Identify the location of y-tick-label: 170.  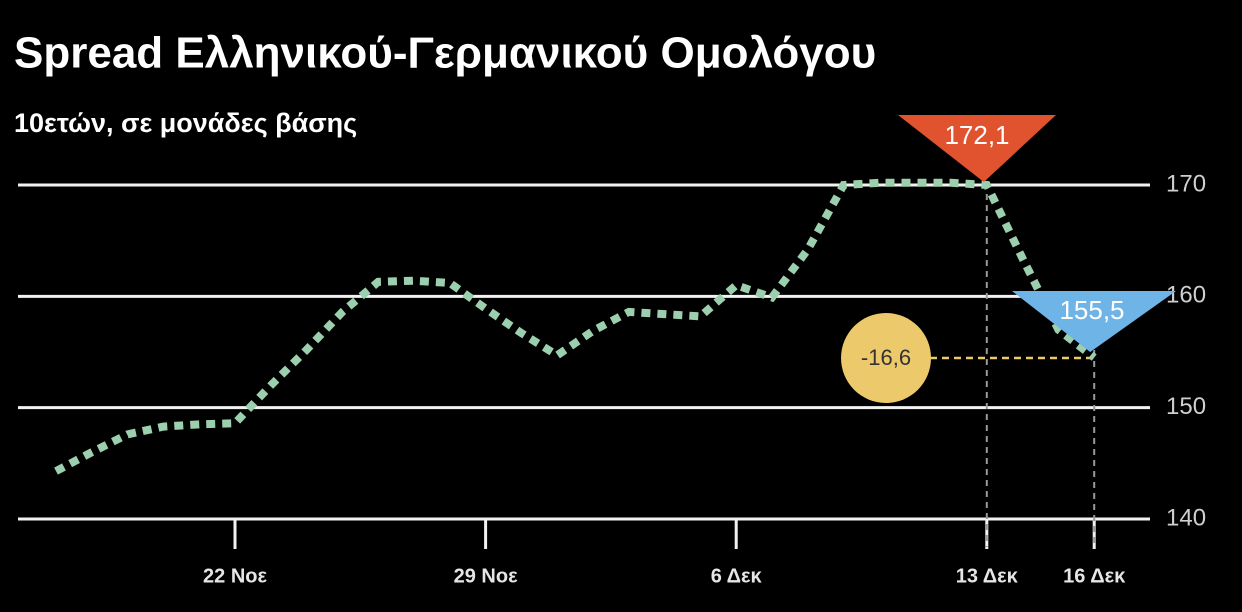
(1186, 183).